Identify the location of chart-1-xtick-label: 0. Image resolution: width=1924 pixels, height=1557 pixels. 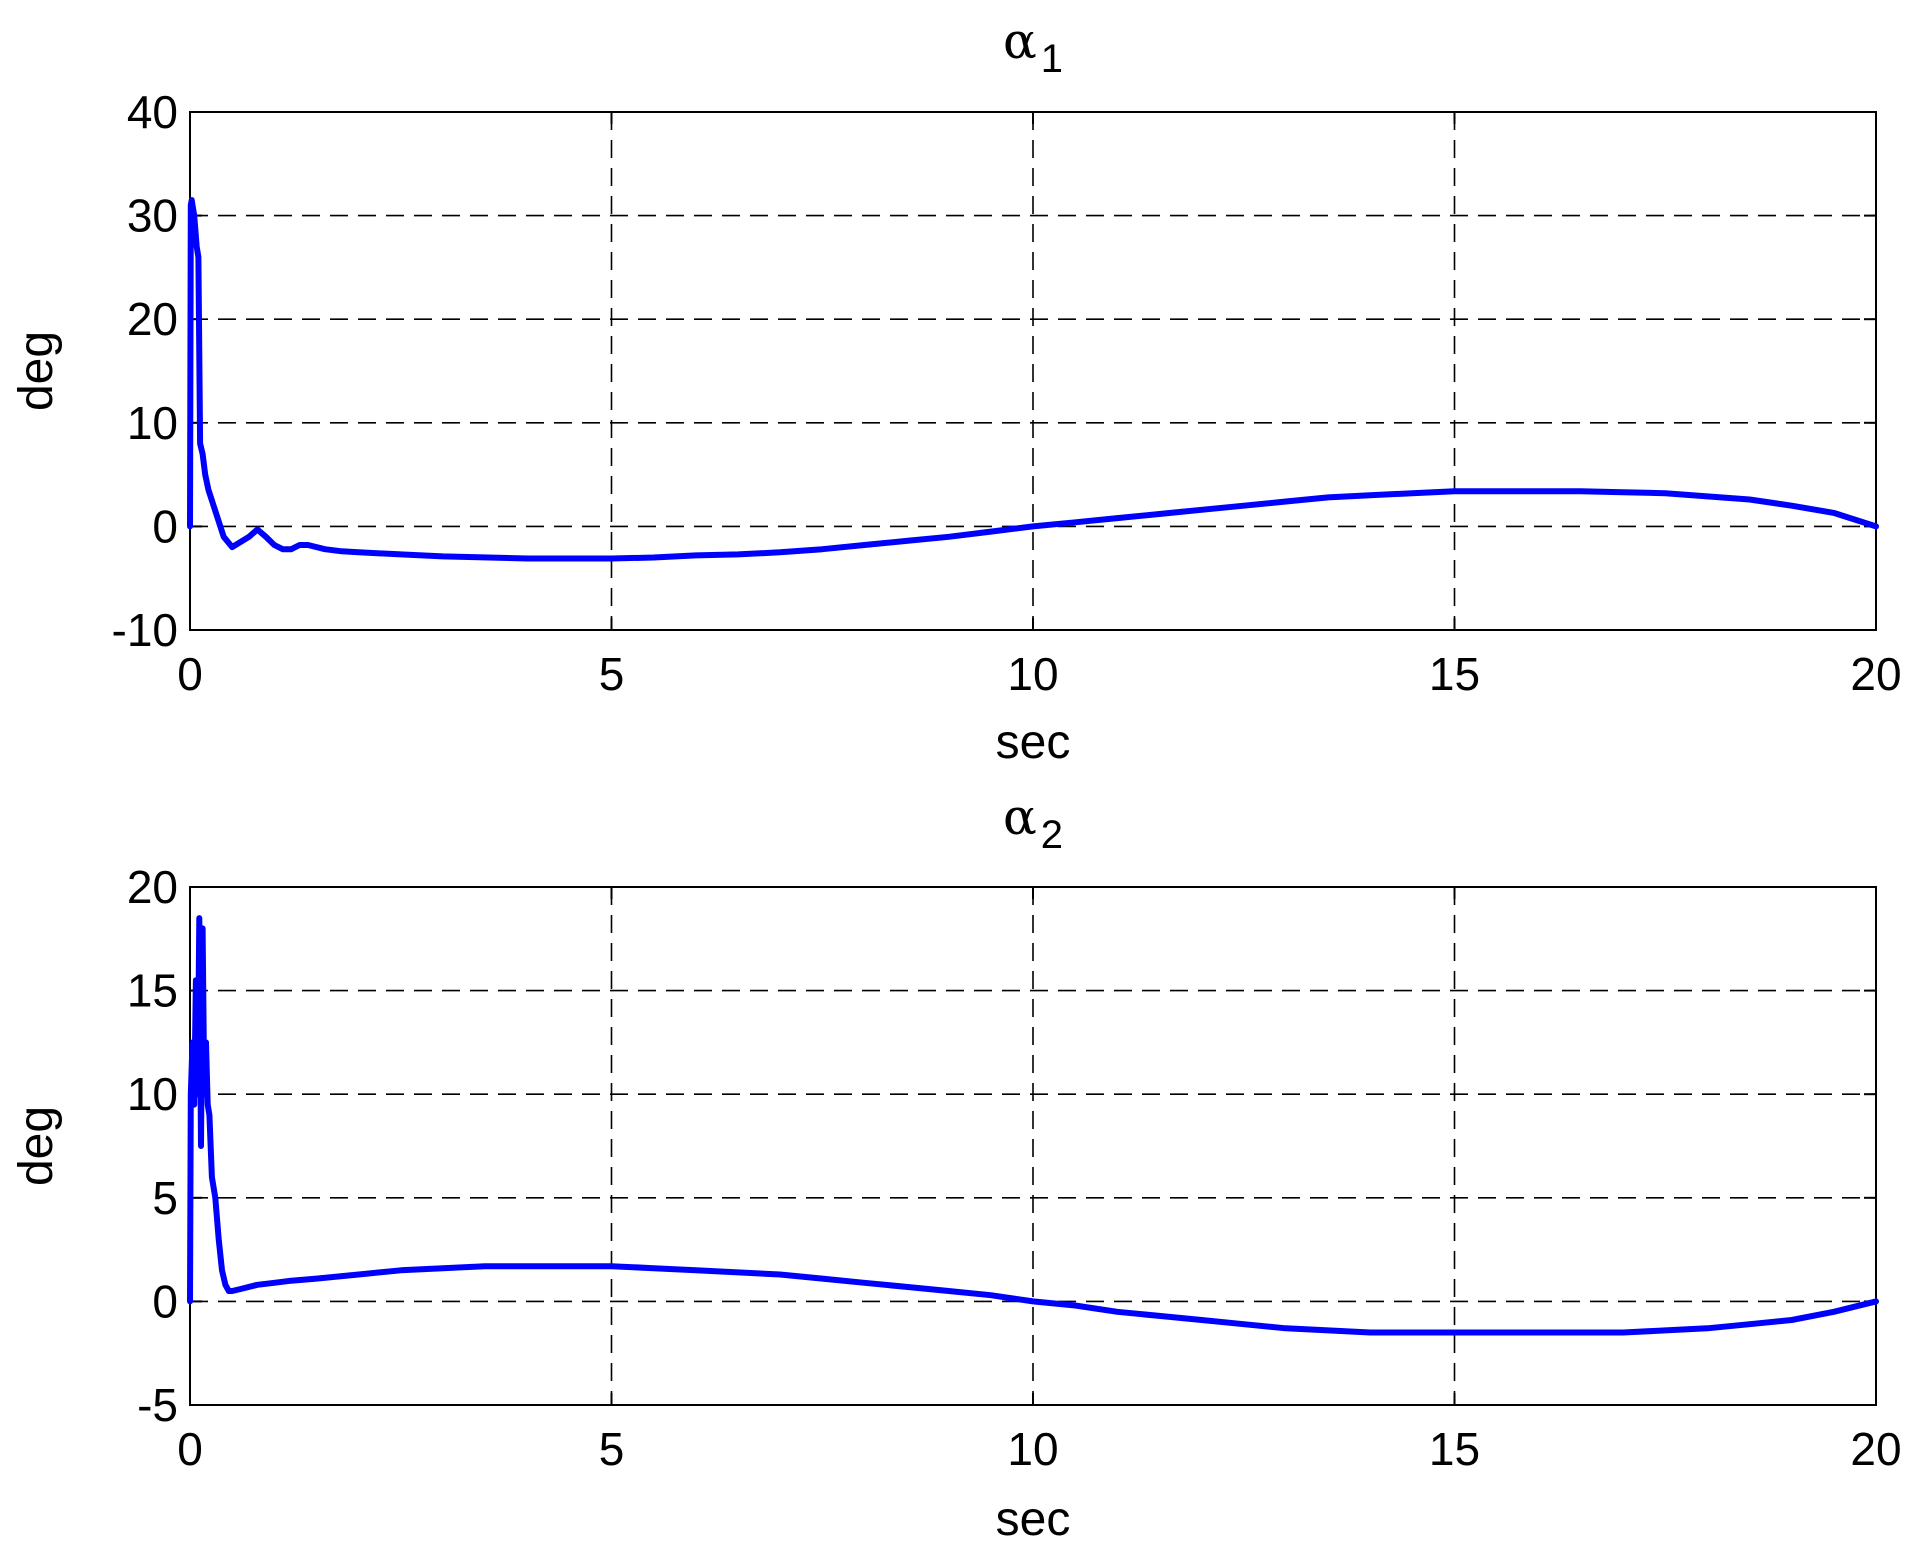
(190, 1449).